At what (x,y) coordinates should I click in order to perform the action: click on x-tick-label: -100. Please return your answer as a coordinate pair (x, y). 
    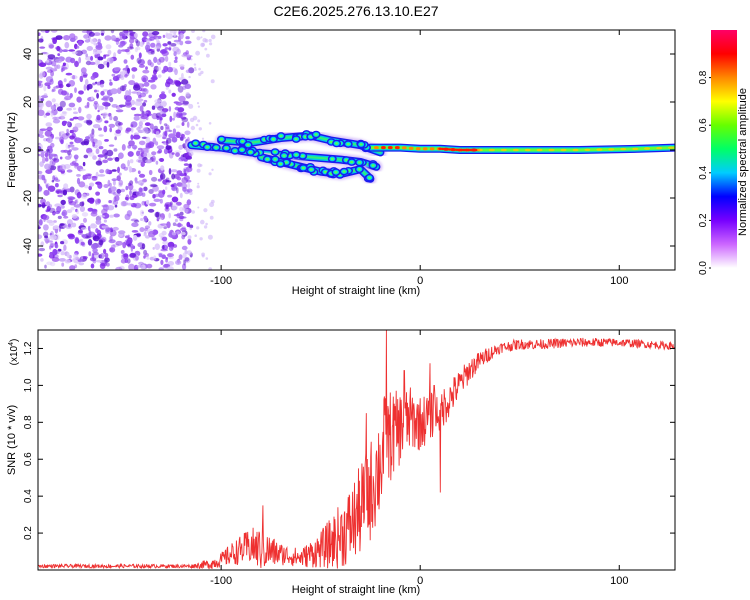
    Looking at the image, I should click on (221, 281).